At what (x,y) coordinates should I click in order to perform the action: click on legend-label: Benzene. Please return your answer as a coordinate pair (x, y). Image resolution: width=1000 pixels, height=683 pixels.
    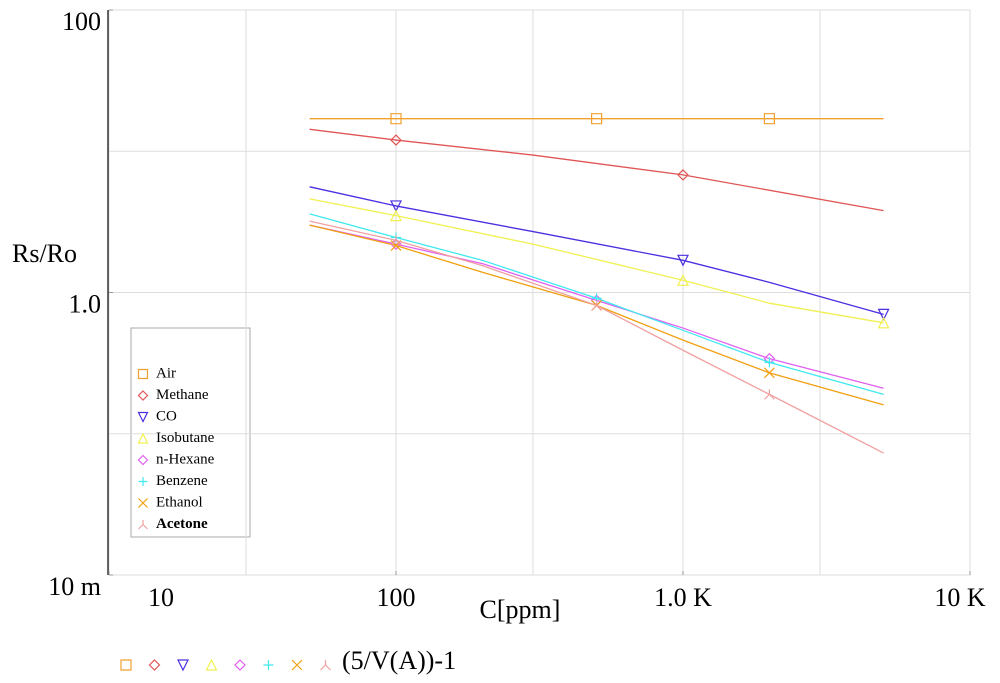
    Looking at the image, I should click on (182, 481).